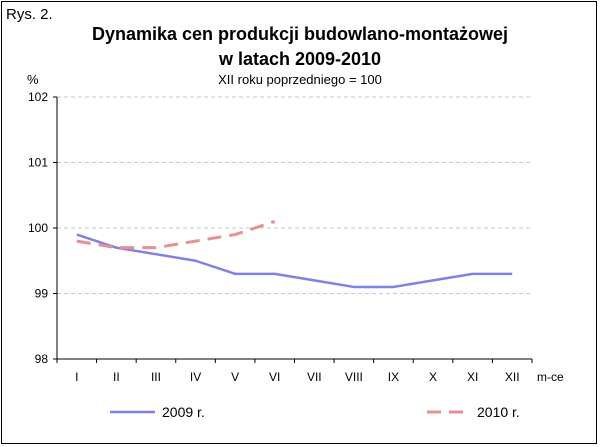 The image size is (600, 447). What do you see at coordinates (433, 377) in the screenshot?
I see `x-tick-label-X: X` at bounding box center [433, 377].